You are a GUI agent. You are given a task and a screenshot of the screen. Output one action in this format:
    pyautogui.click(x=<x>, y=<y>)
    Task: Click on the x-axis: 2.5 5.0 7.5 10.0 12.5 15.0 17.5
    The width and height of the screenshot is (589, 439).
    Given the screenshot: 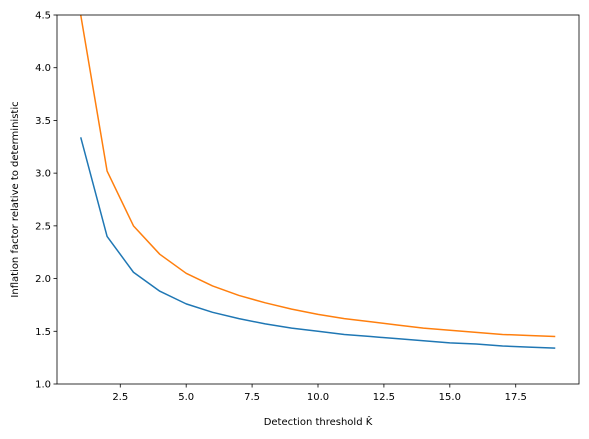 What is the action you would take?
    pyautogui.click(x=319, y=393)
    